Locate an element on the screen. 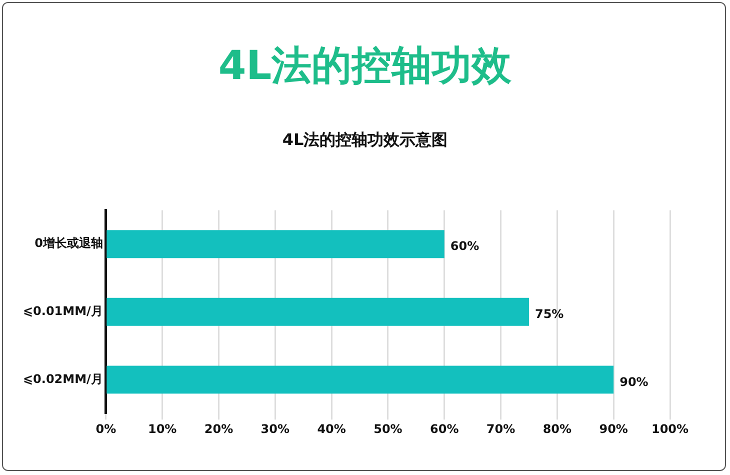 The width and height of the screenshot is (730, 475). y-tick-label: ⩽0.01MM/月 is located at coordinates (62, 311).